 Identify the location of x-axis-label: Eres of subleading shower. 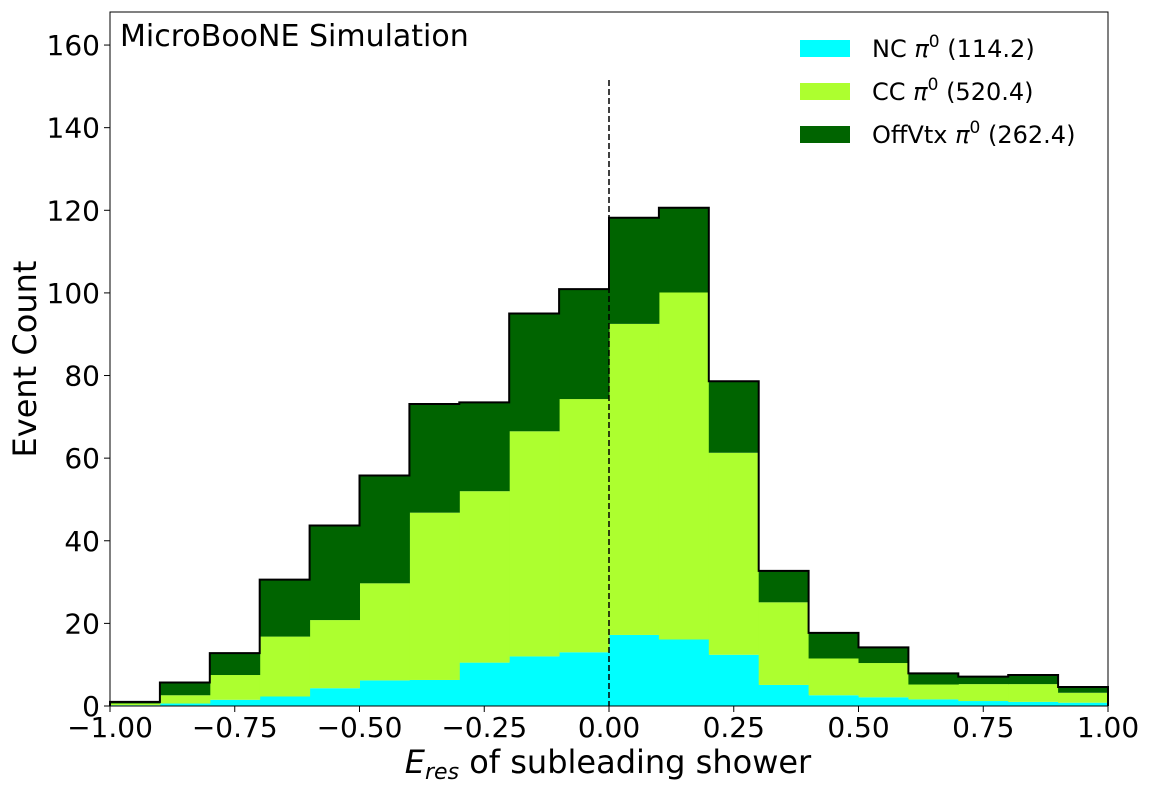
(608, 764).